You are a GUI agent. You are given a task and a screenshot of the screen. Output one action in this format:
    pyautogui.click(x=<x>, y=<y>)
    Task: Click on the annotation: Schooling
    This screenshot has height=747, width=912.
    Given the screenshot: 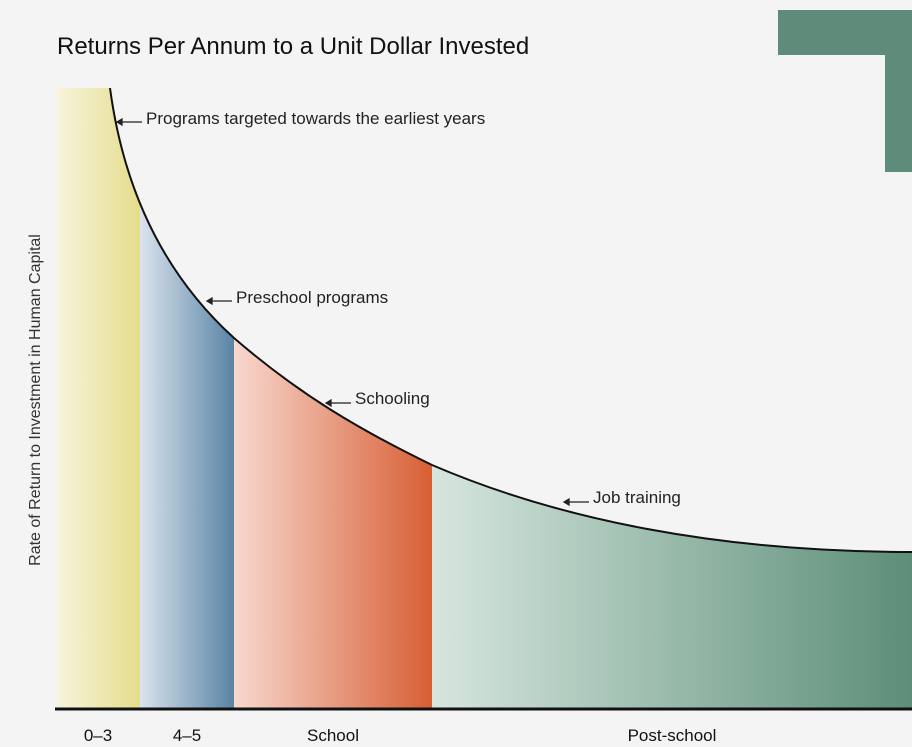 What is the action you would take?
    pyautogui.click(x=392, y=398)
    